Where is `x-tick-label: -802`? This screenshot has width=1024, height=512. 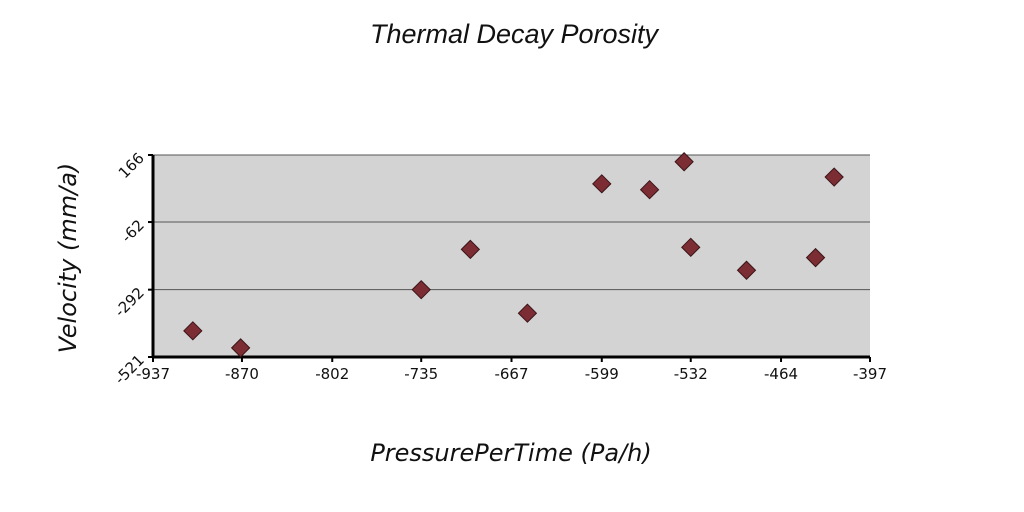 x-tick-label: -802 is located at coordinates (332, 374).